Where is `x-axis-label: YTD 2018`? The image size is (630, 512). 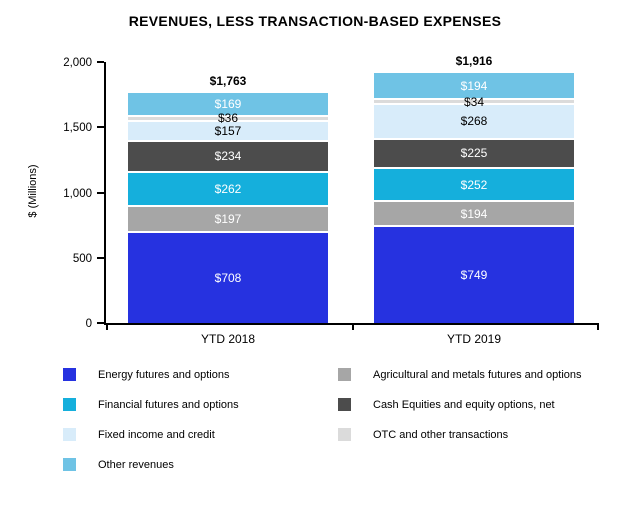 x-axis-label: YTD 2018 is located at coordinates (228, 339).